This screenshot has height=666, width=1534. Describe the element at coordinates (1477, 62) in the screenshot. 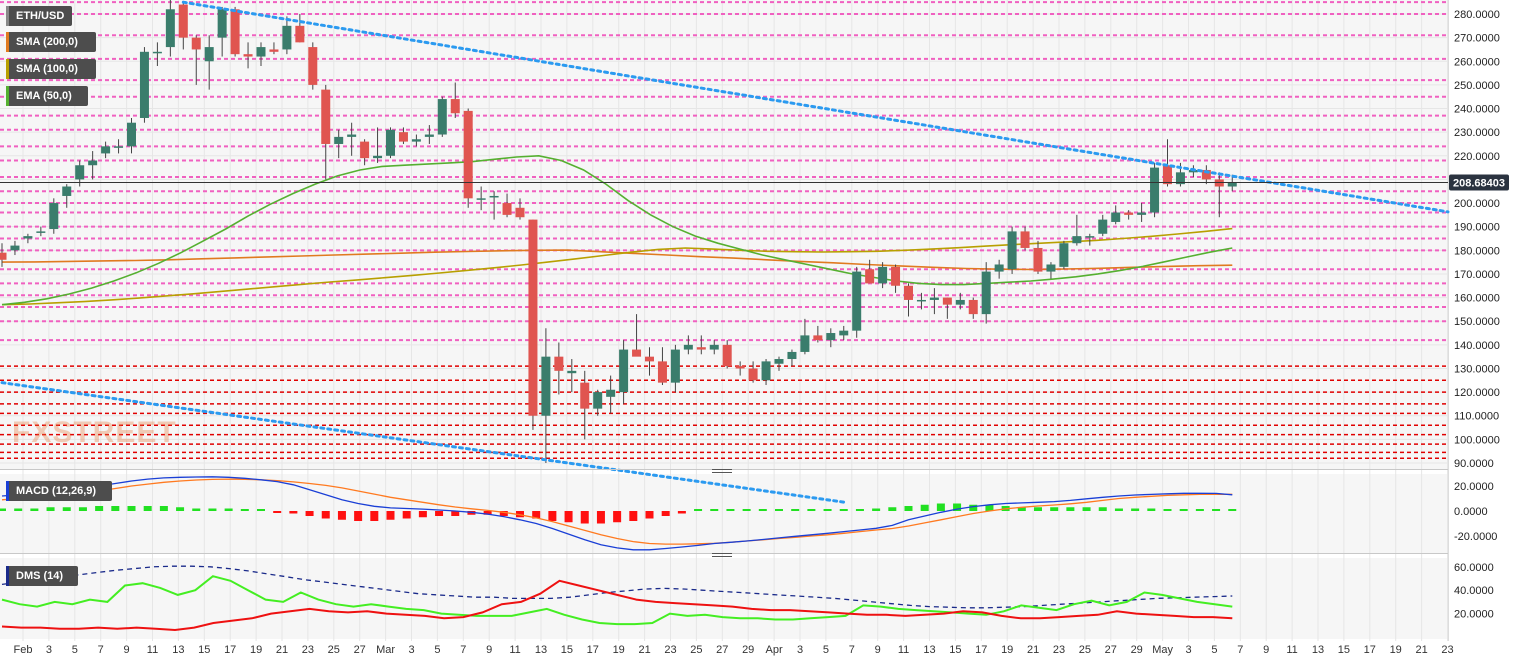

I see `y-tick-label: 260.0000` at that location.